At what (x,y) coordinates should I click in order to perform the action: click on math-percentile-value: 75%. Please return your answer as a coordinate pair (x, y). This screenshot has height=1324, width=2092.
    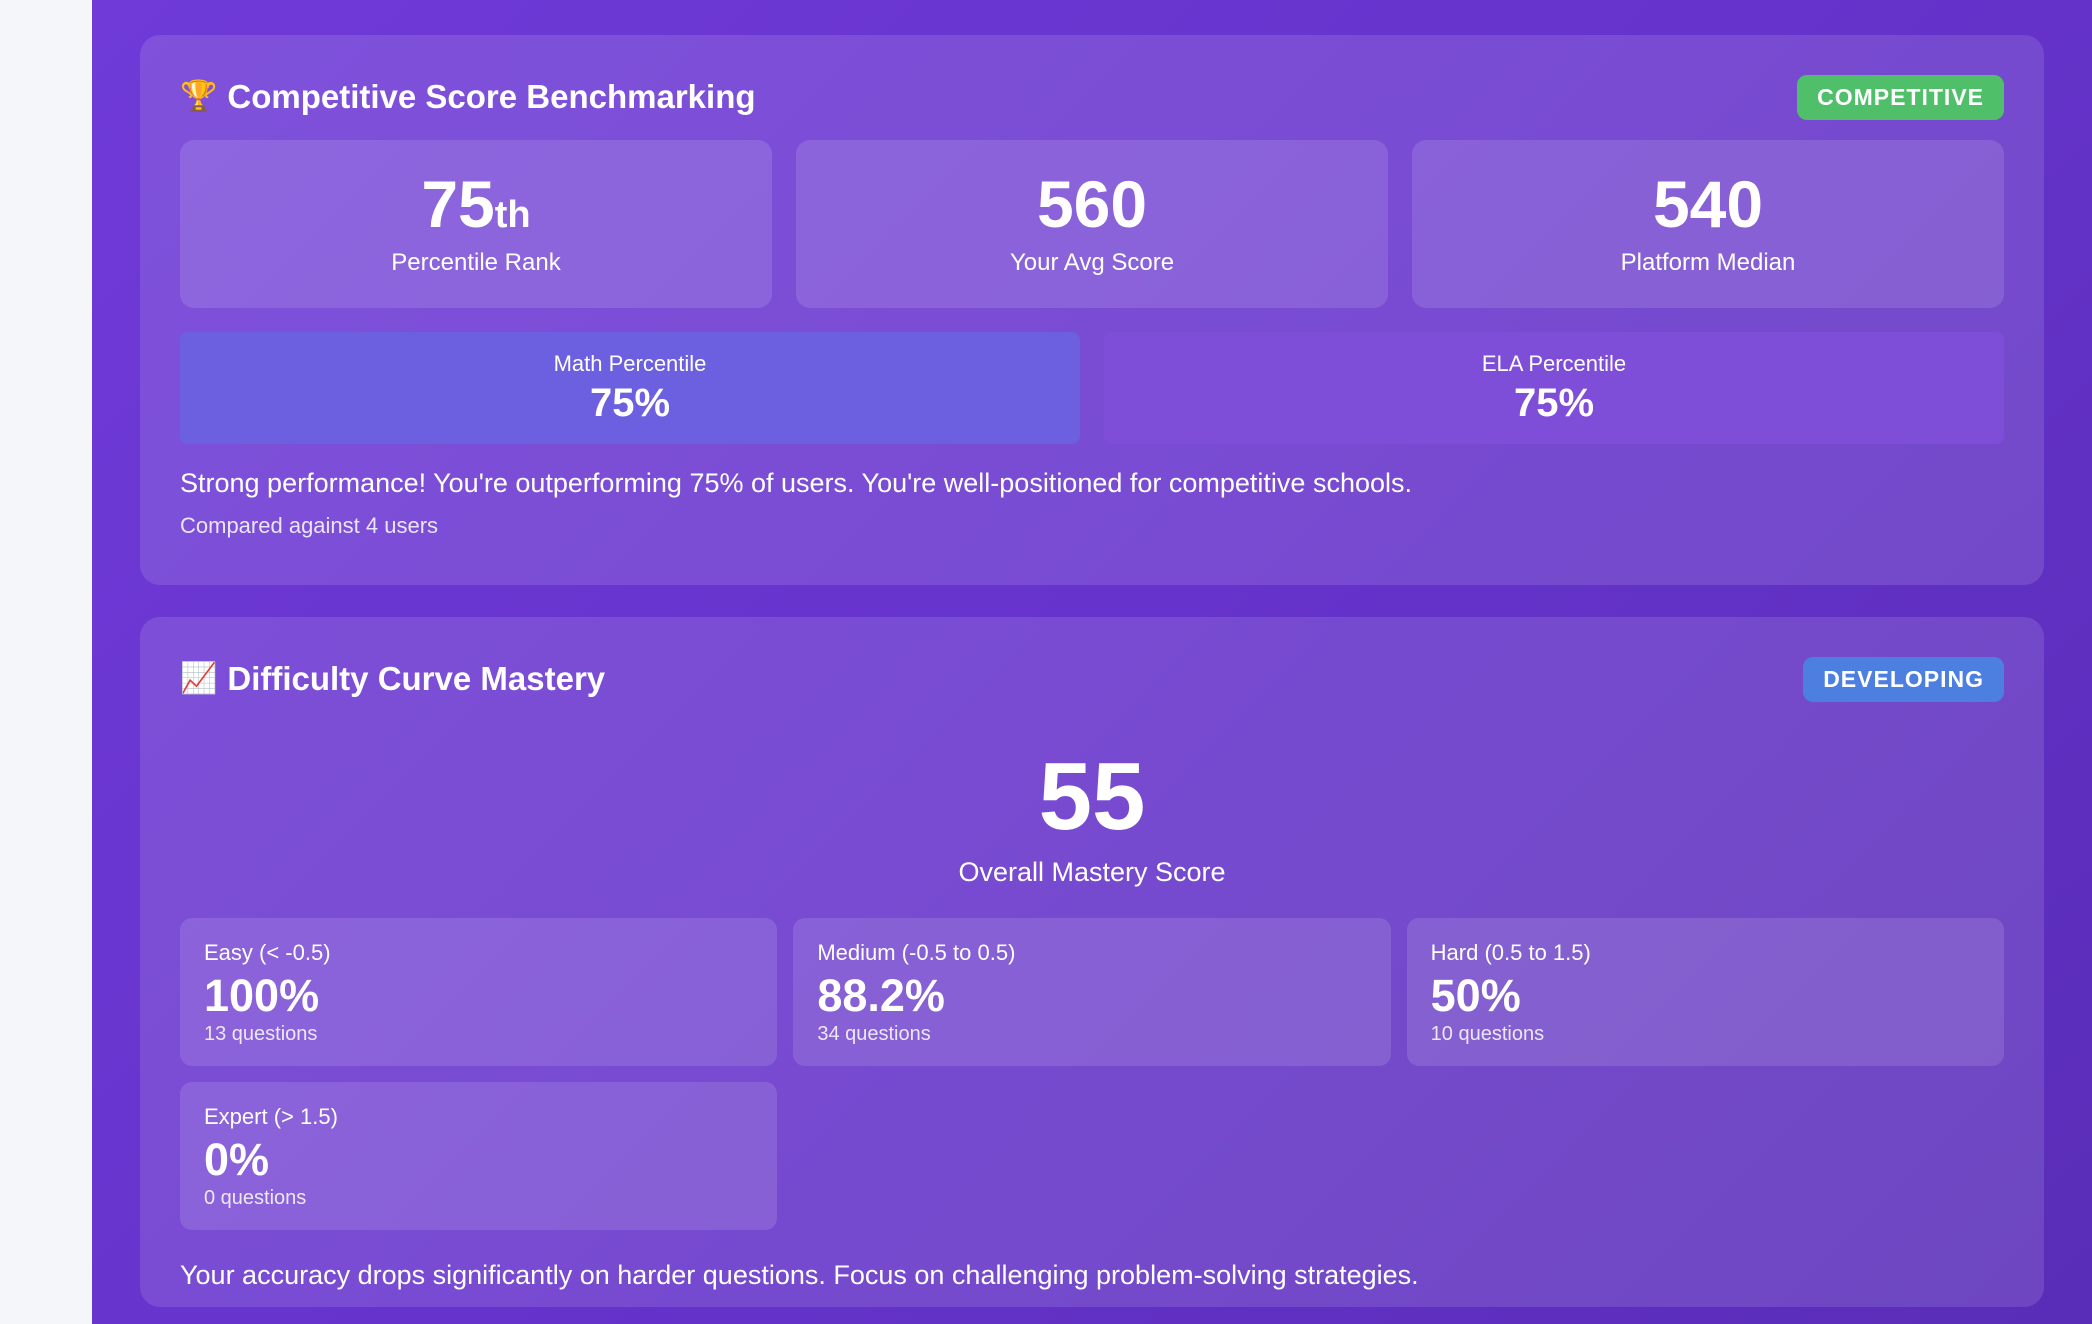
    Looking at the image, I should click on (630, 402).